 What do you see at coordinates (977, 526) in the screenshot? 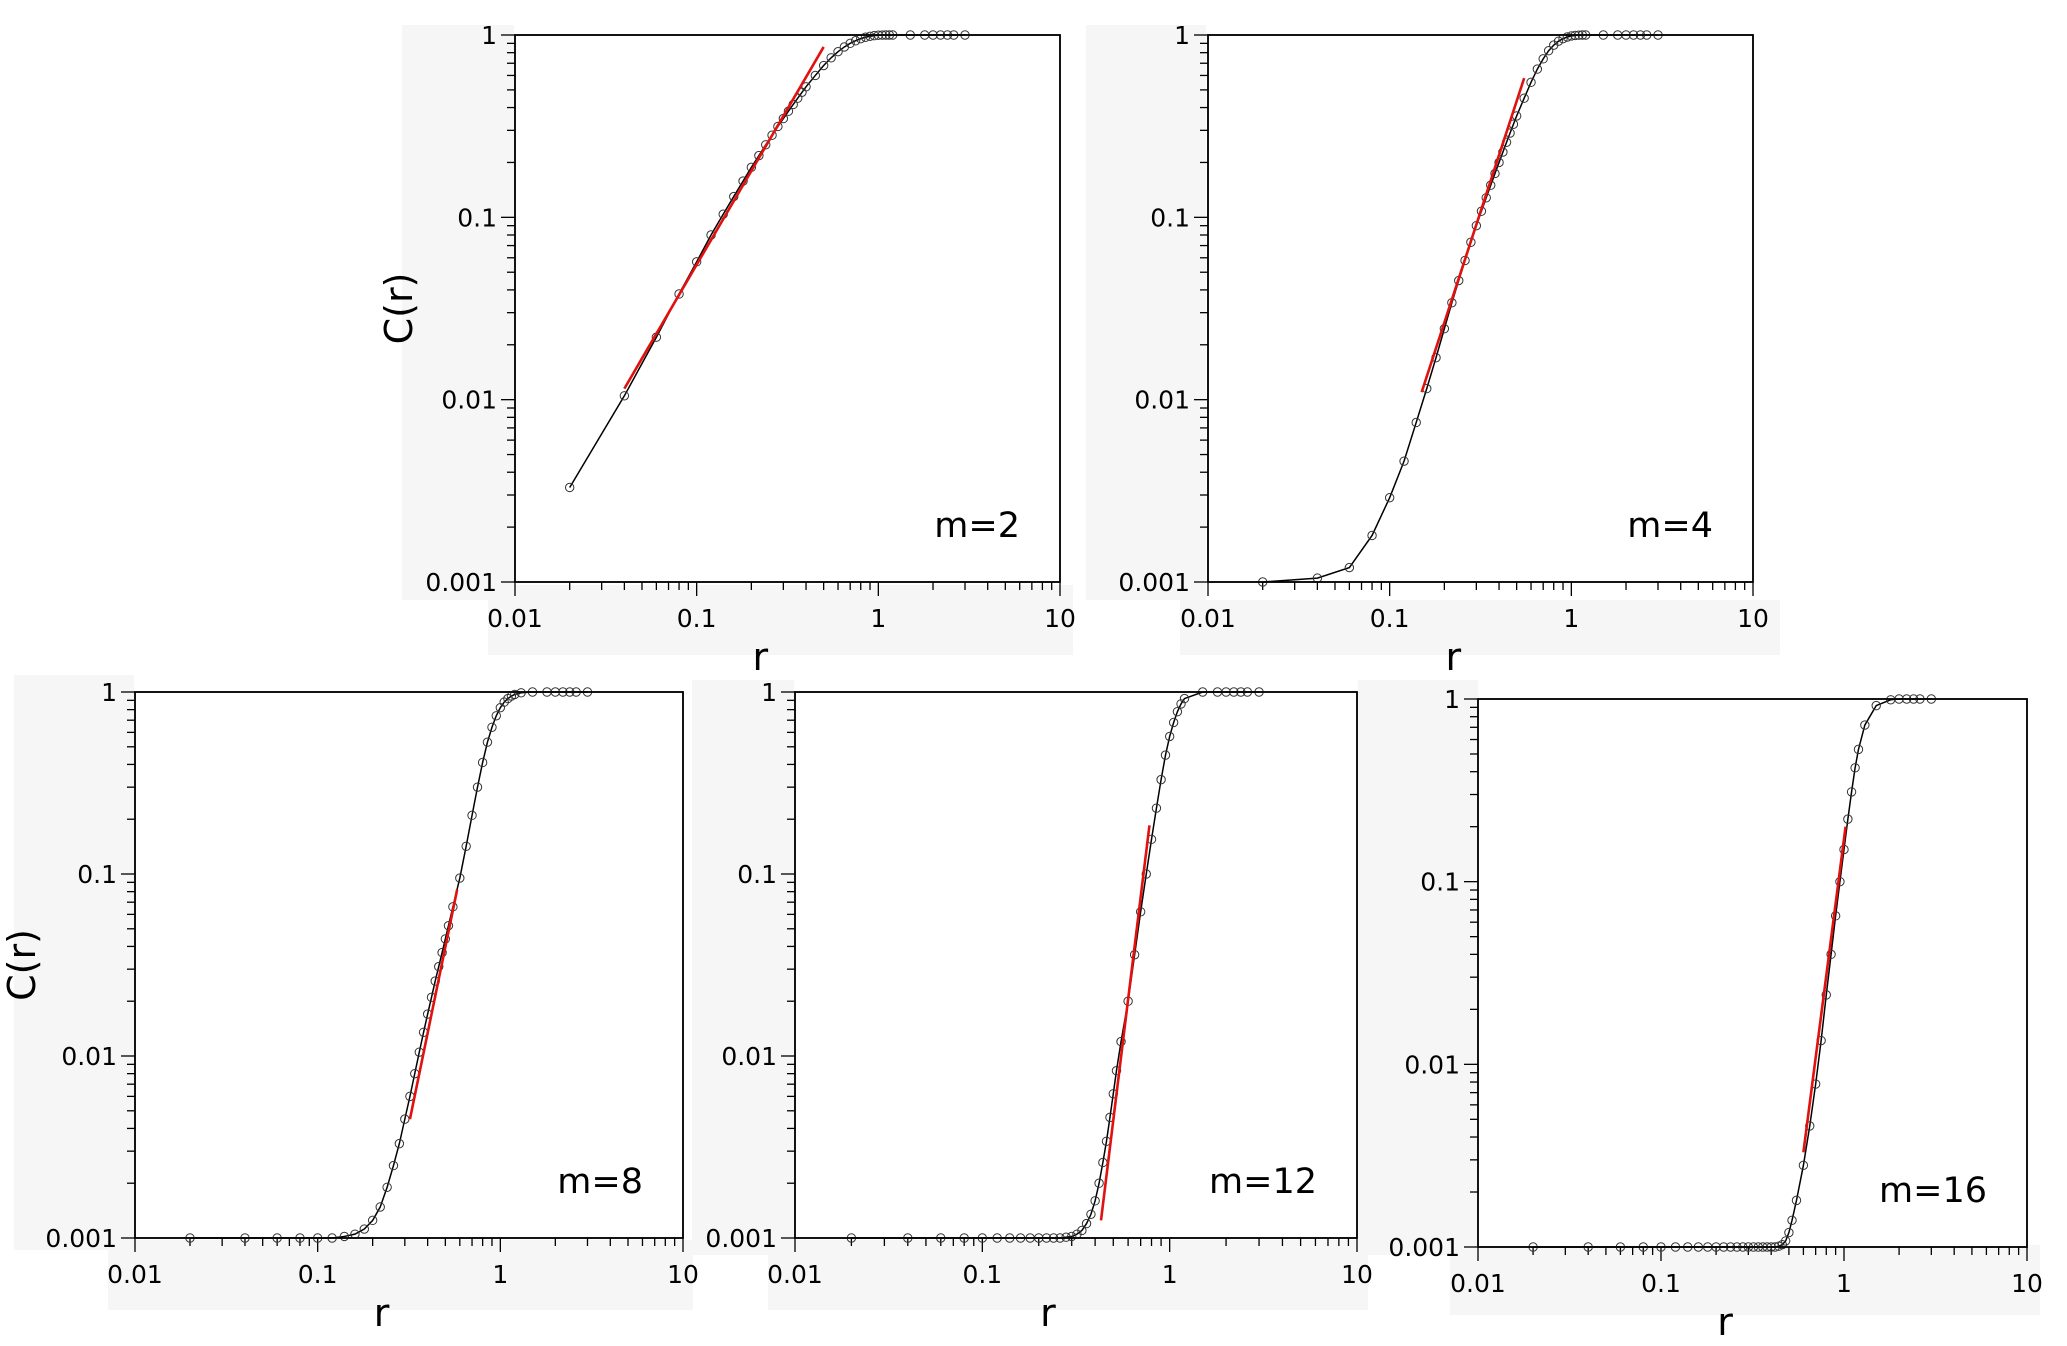
I see `panel-label: m=2` at bounding box center [977, 526].